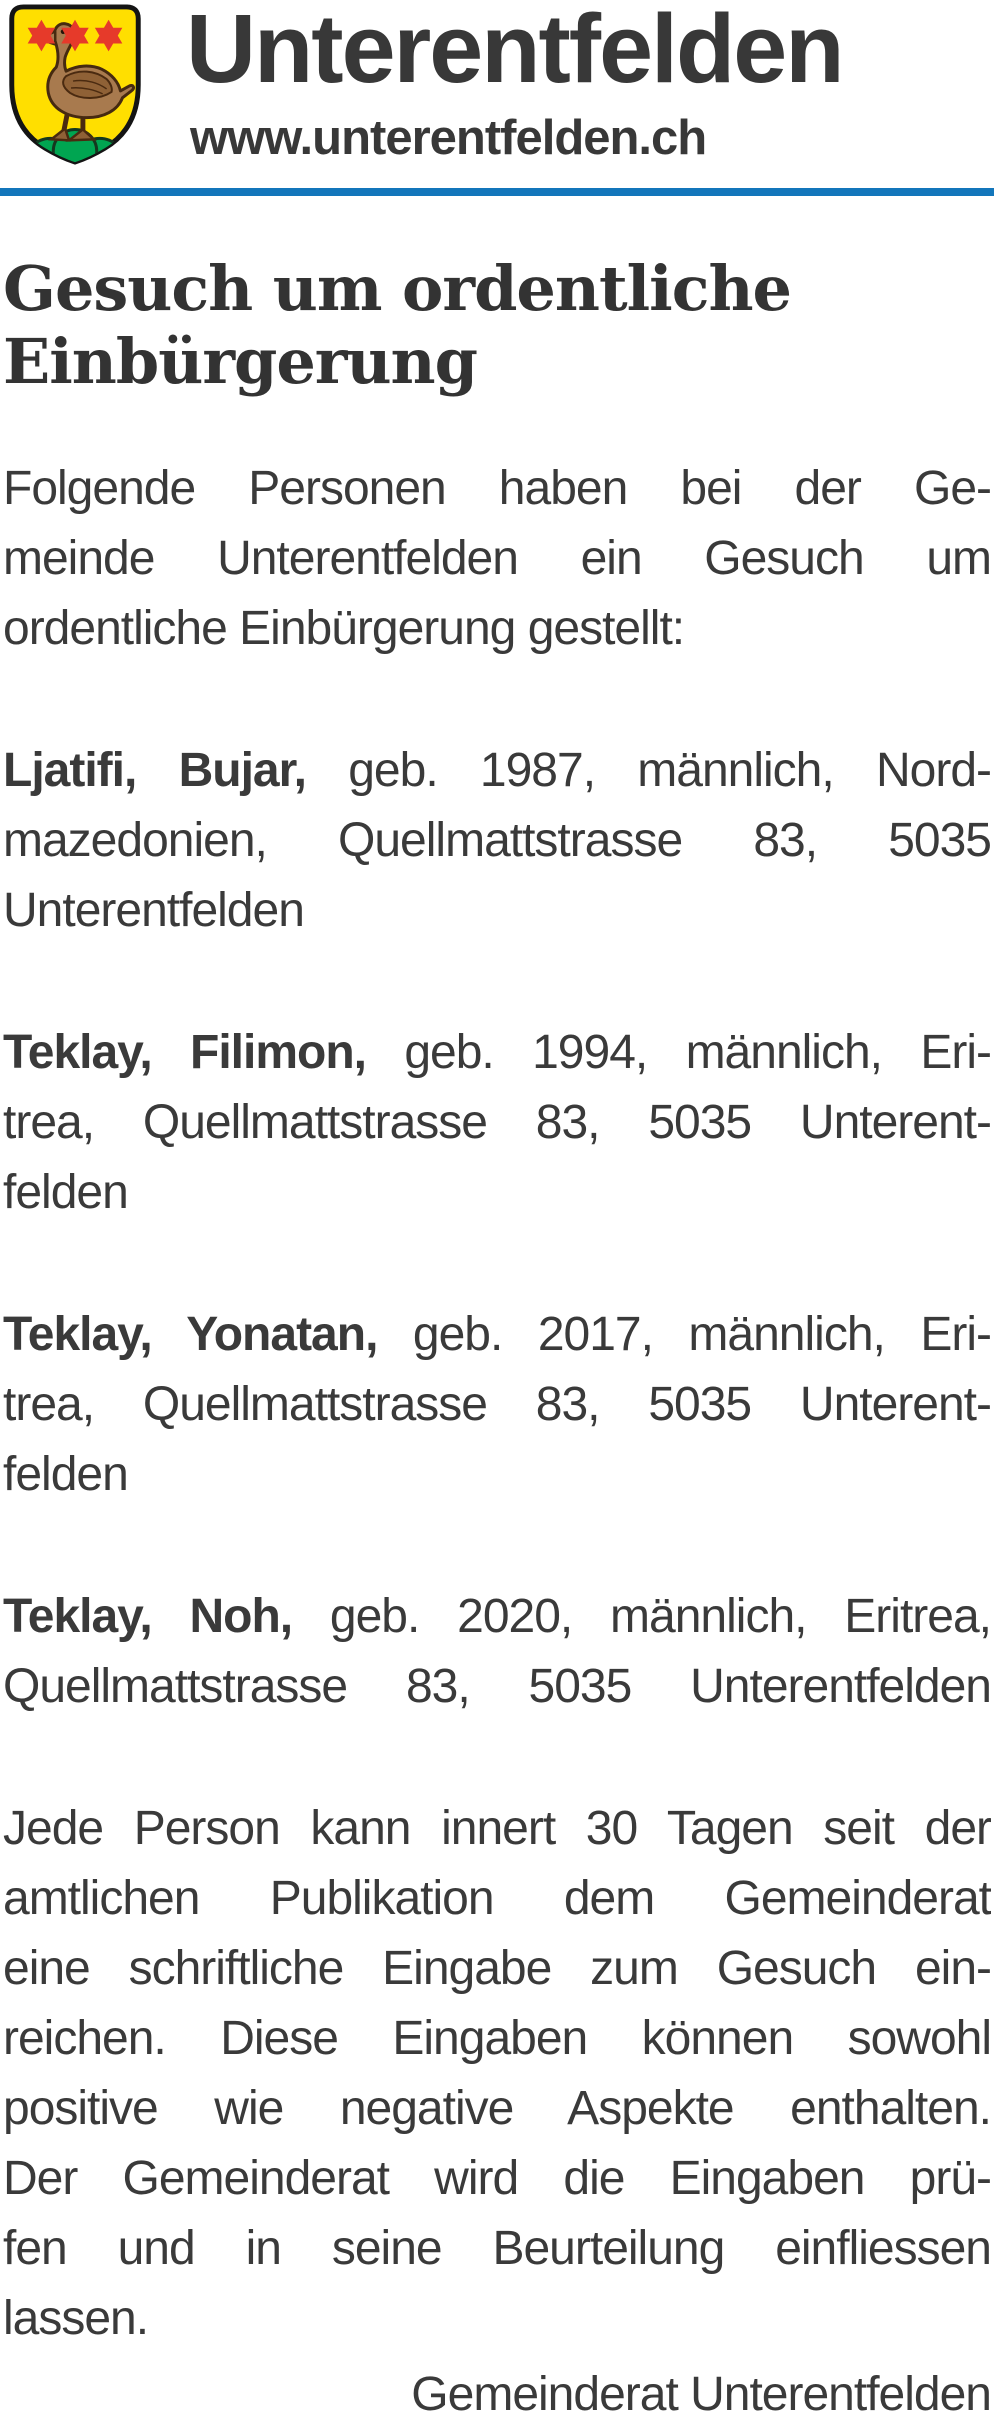 Image resolution: width=994 pixels, height=2430 pixels. I want to click on text-line: meinde Unterentfelden ein Gesuch um, so click(497, 558).